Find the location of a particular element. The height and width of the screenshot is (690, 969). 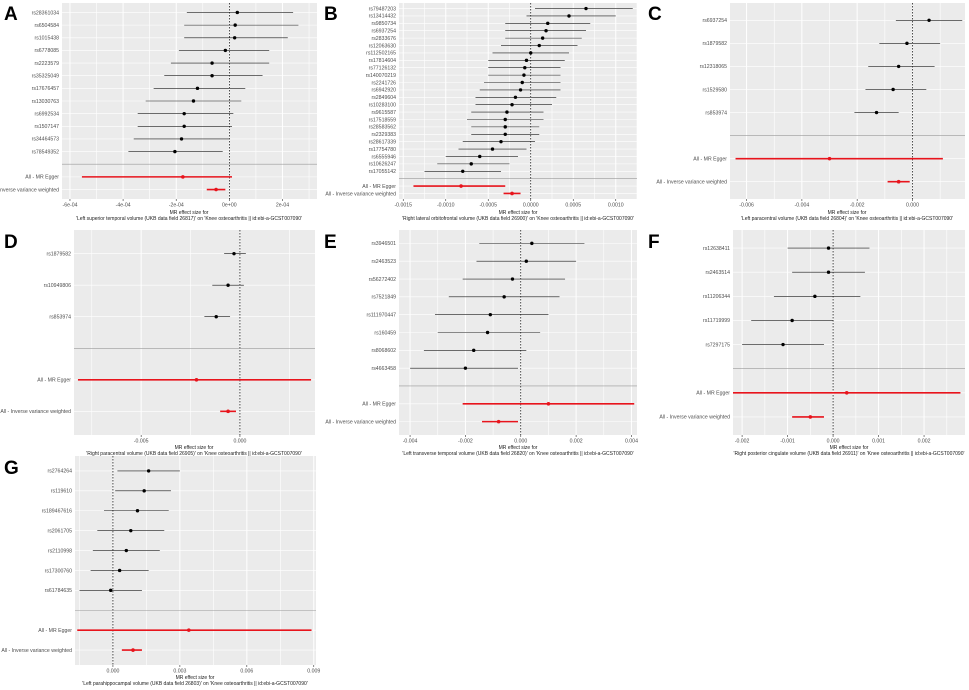

snp-label: rs56272402 is located at coordinates (383, 280).